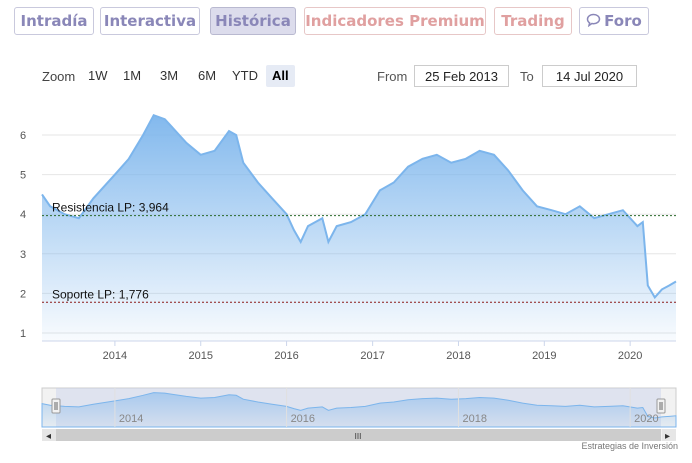  Describe the element at coordinates (458, 356) in the screenshot. I see `x-tick-label: 2018` at that location.